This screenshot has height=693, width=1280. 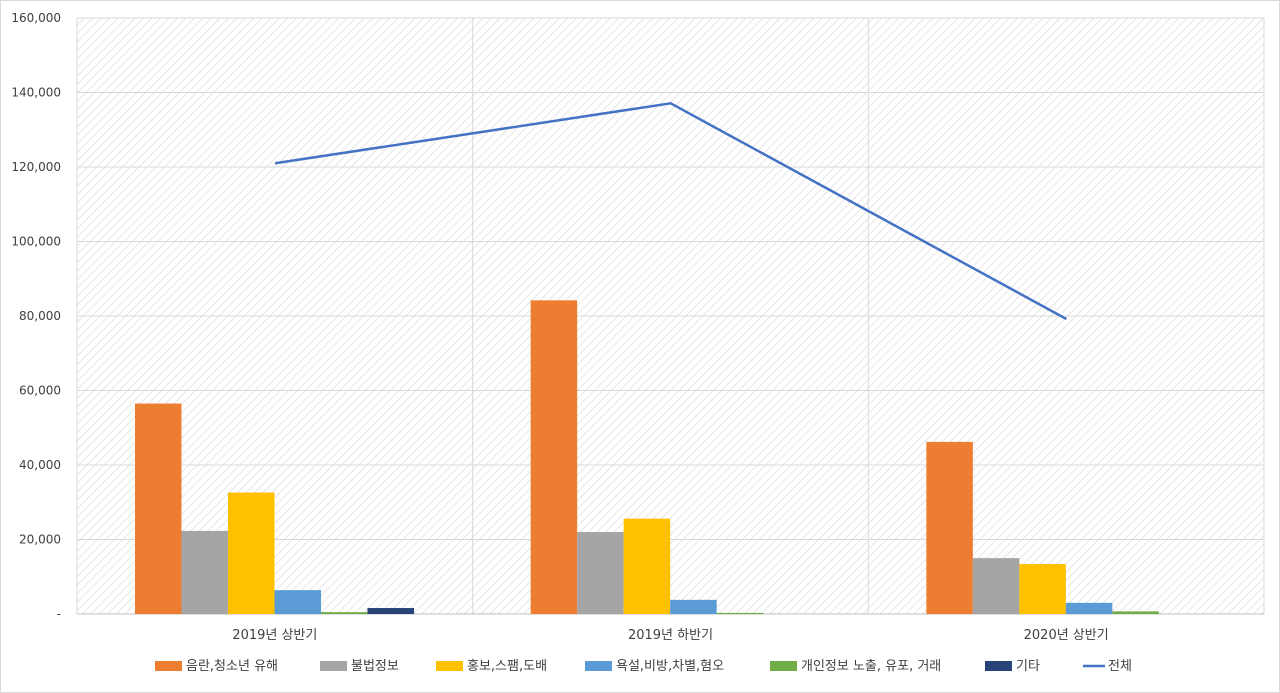 I want to click on y-tick-label: 20,000, so click(x=40, y=540).